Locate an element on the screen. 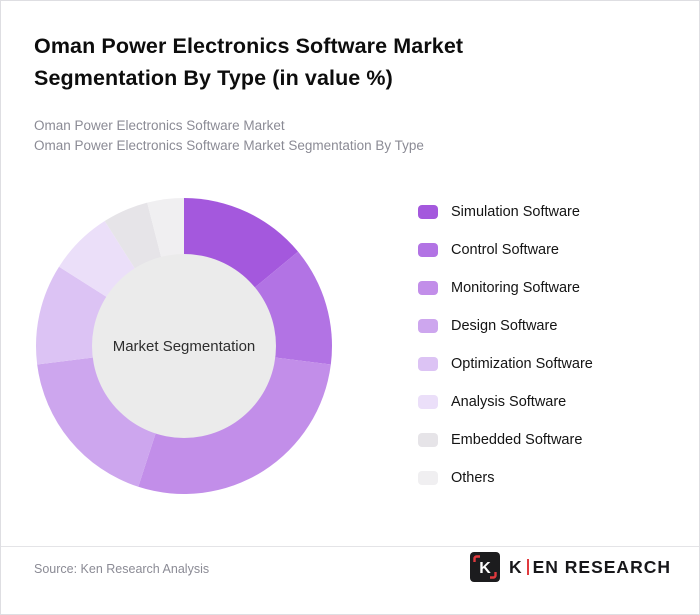 The image size is (700, 615). legend-item-others: Others is located at coordinates (505, 477).